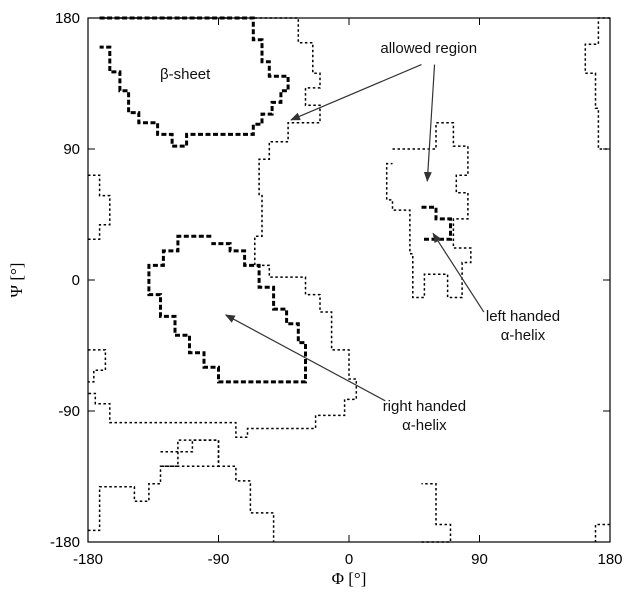  I want to click on region-allowed-lower-middle, so click(436, 513).